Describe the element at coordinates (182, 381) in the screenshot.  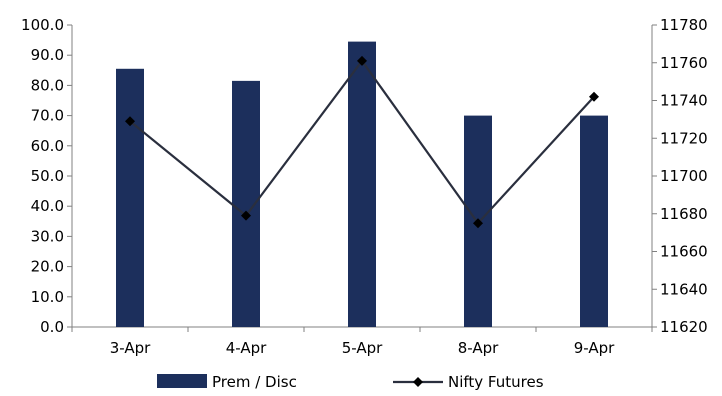
I see `legend-swatch-bar` at that location.